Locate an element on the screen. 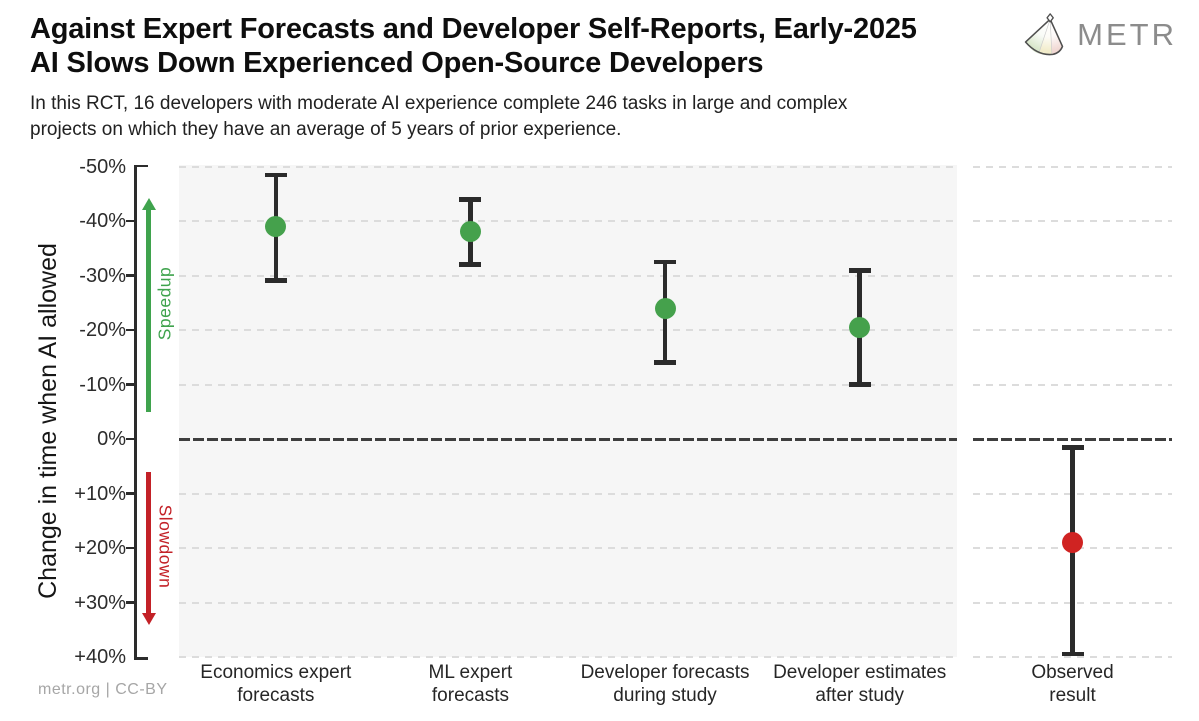 This screenshot has width=1199, height=721. category-label-line: Developer forecasts is located at coordinates (665, 672).